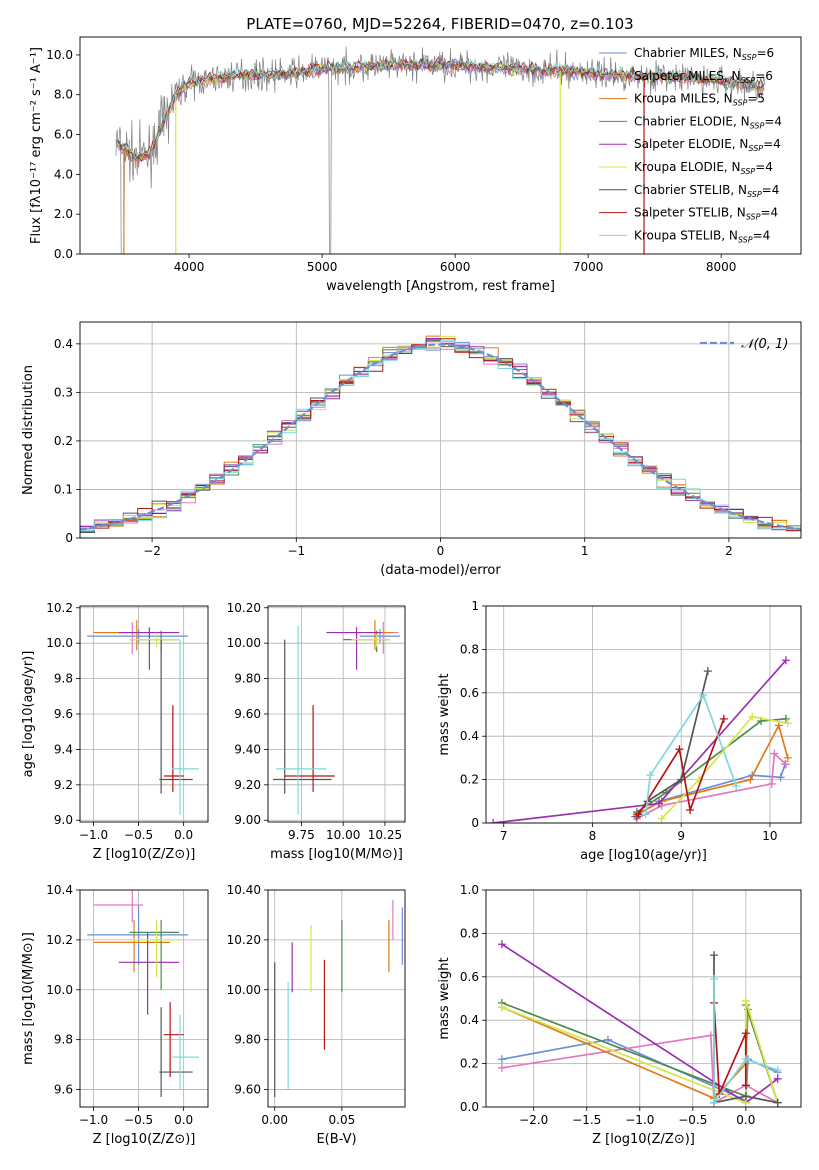 The height and width of the screenshot is (1170, 819). What do you see at coordinates (729, 551) in the screenshot?
I see `x-tick-label: 2` at bounding box center [729, 551].